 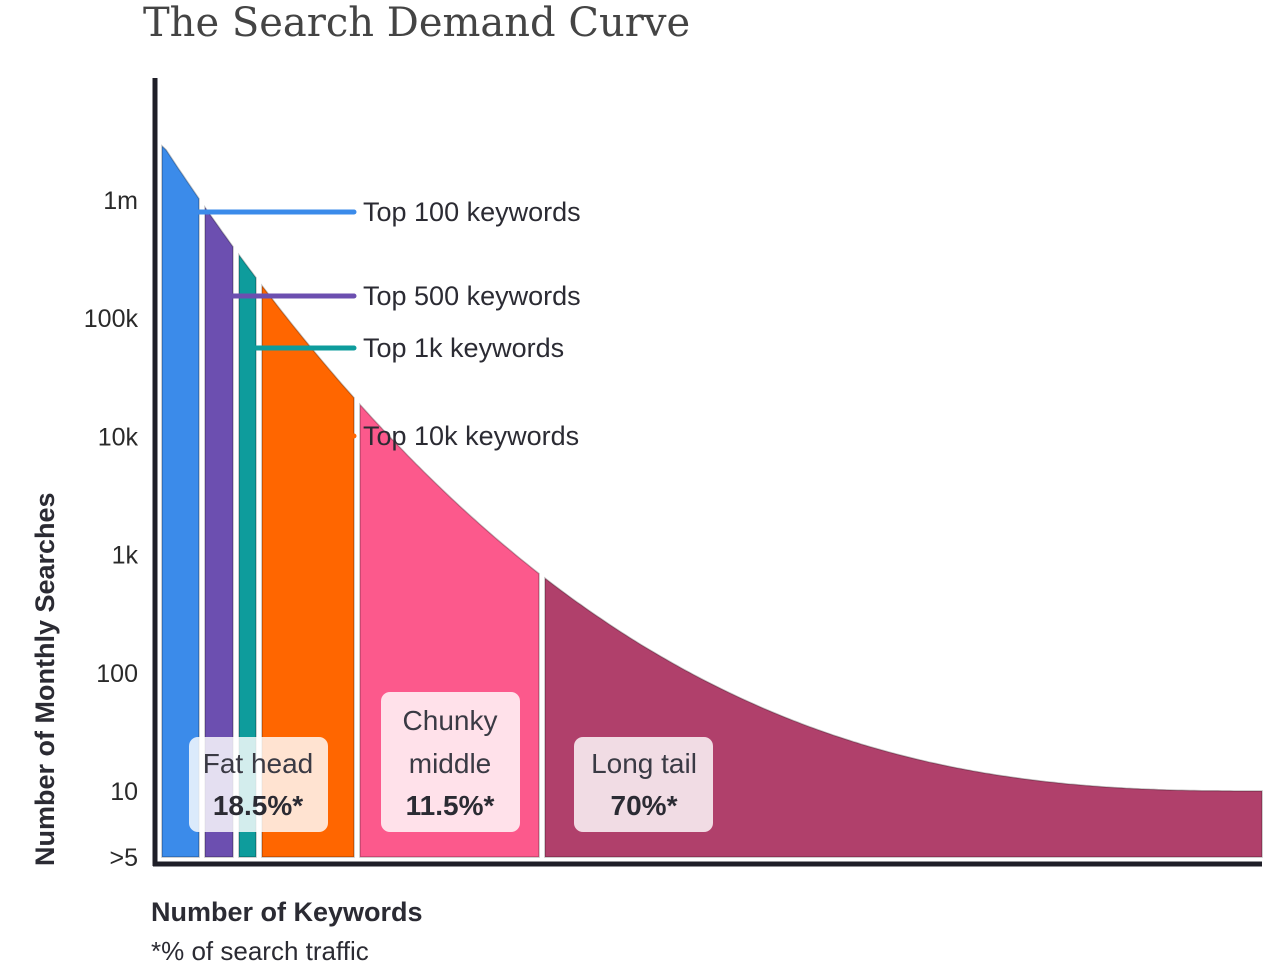 I want to click on segment-long-tail: Long tail 70%*, so click(x=643, y=784).